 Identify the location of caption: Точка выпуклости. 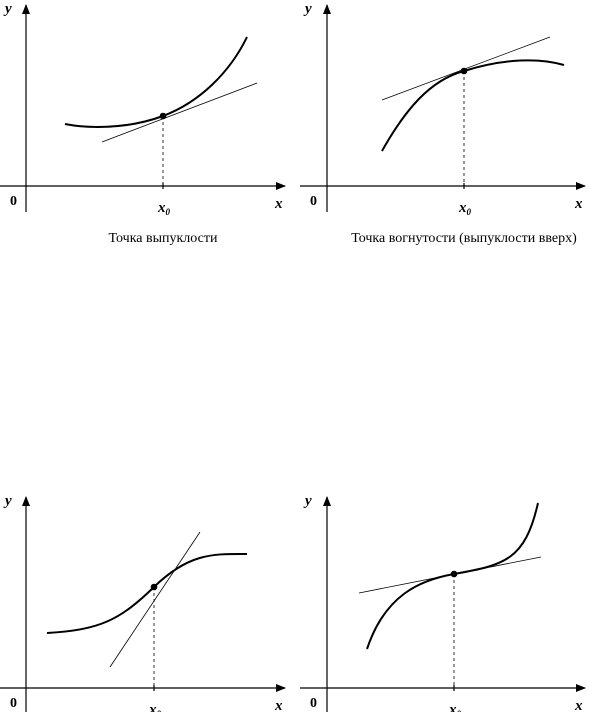
(163, 238).